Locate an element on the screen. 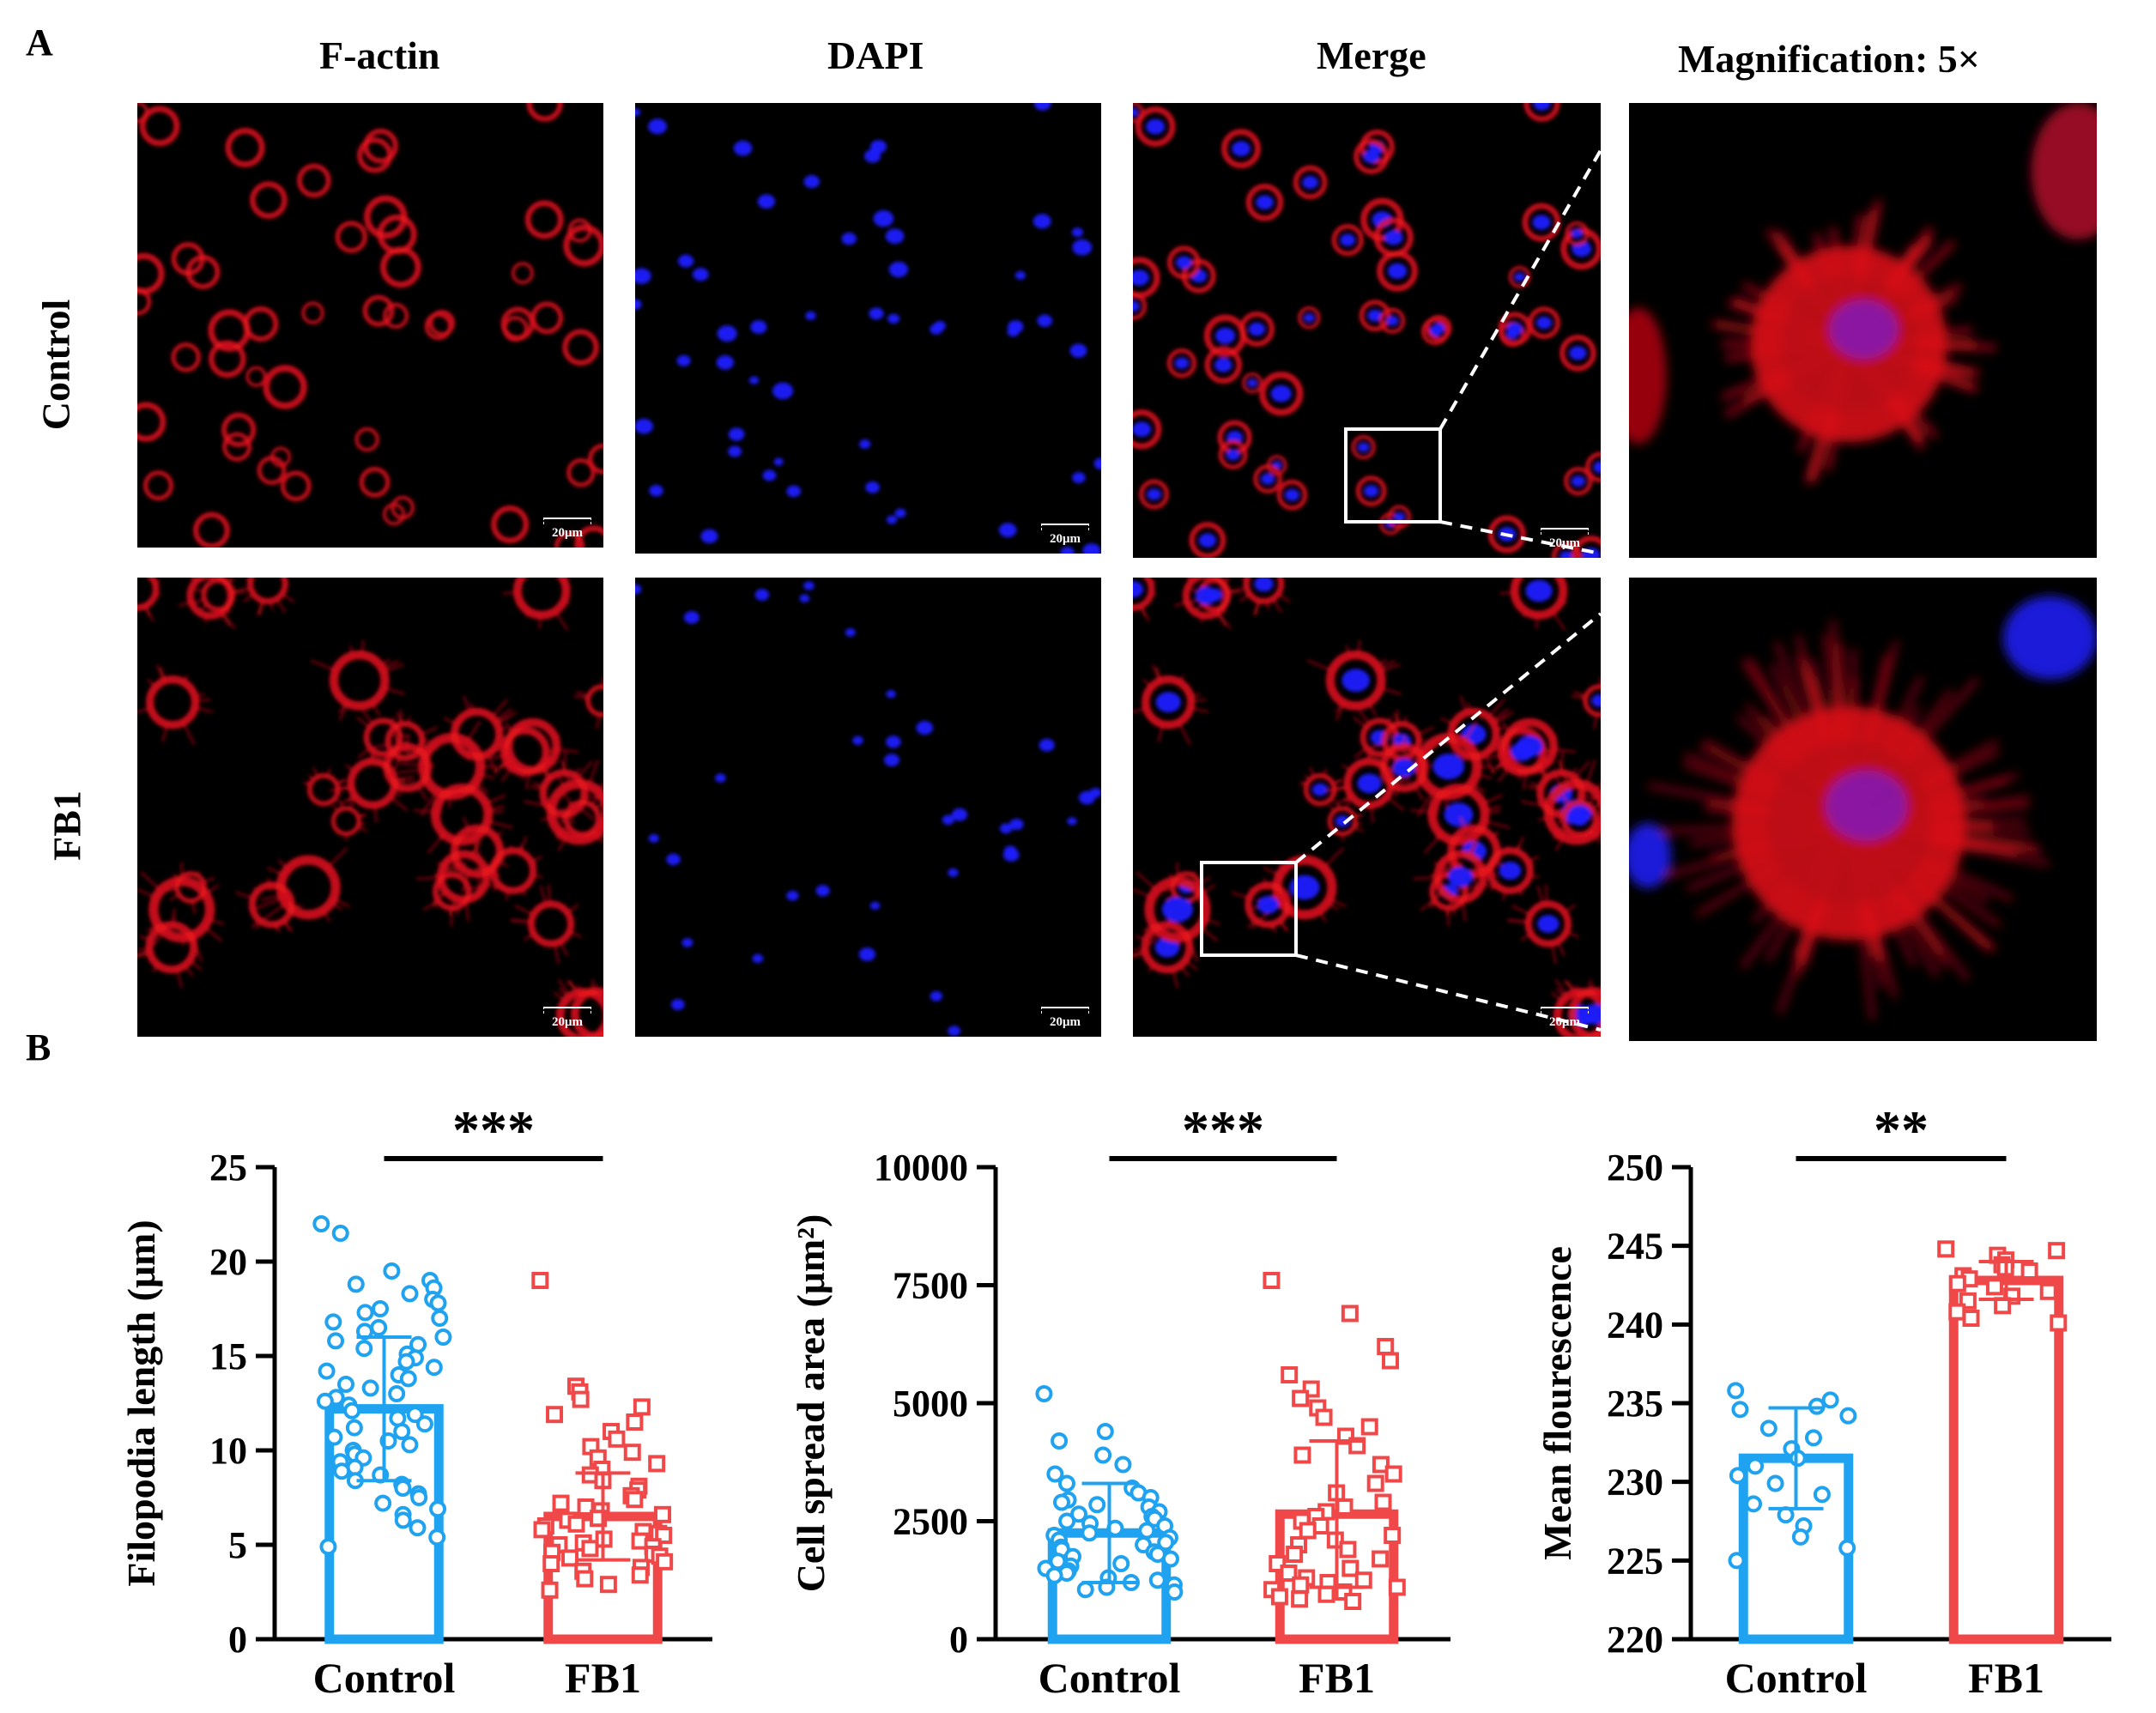 Image resolution: width=2156 pixels, height=1713 pixels. micrograph-control-merge: 20μm is located at coordinates (1367, 330).